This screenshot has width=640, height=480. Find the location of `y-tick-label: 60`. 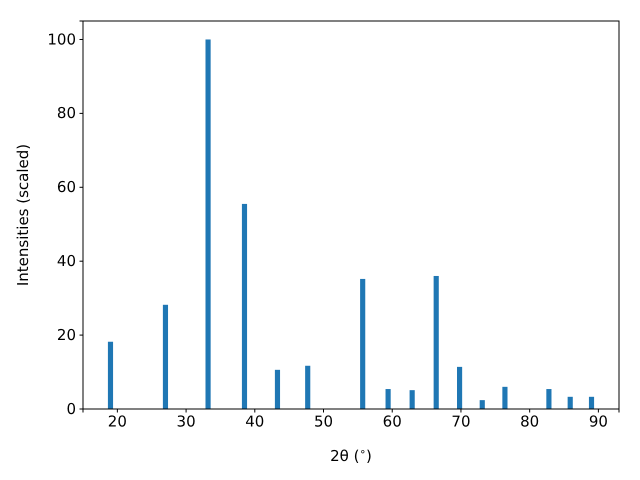

y-tick-label: 60 is located at coordinates (66, 187).